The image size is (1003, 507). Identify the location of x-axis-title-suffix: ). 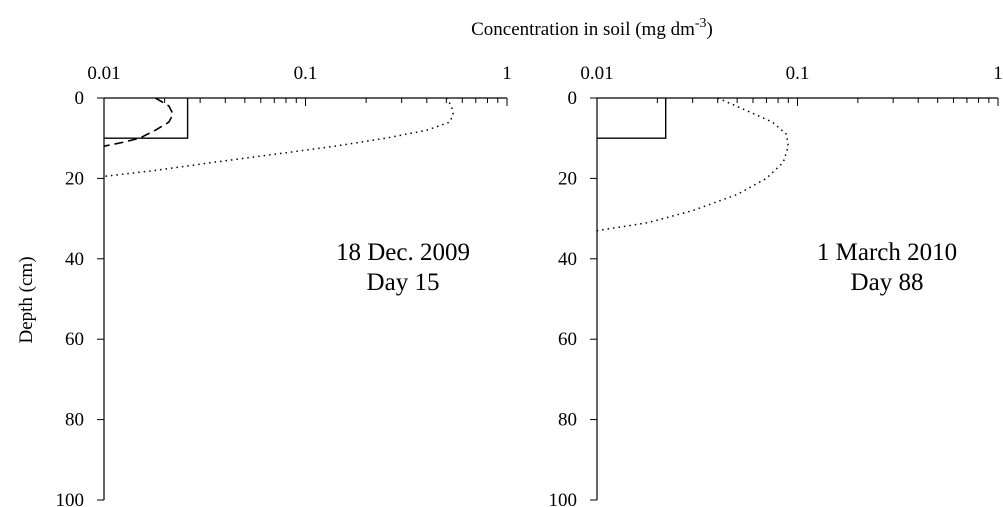
(710, 29).